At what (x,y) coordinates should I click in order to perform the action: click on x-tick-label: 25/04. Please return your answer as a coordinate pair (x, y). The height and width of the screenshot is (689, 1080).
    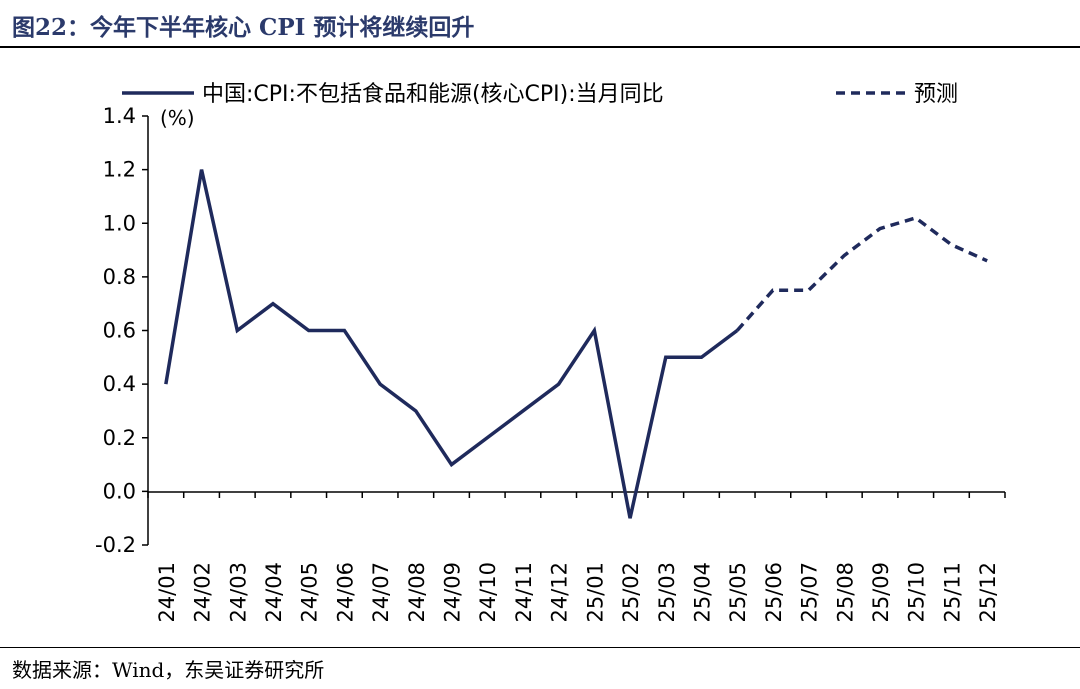
    Looking at the image, I should click on (702, 592).